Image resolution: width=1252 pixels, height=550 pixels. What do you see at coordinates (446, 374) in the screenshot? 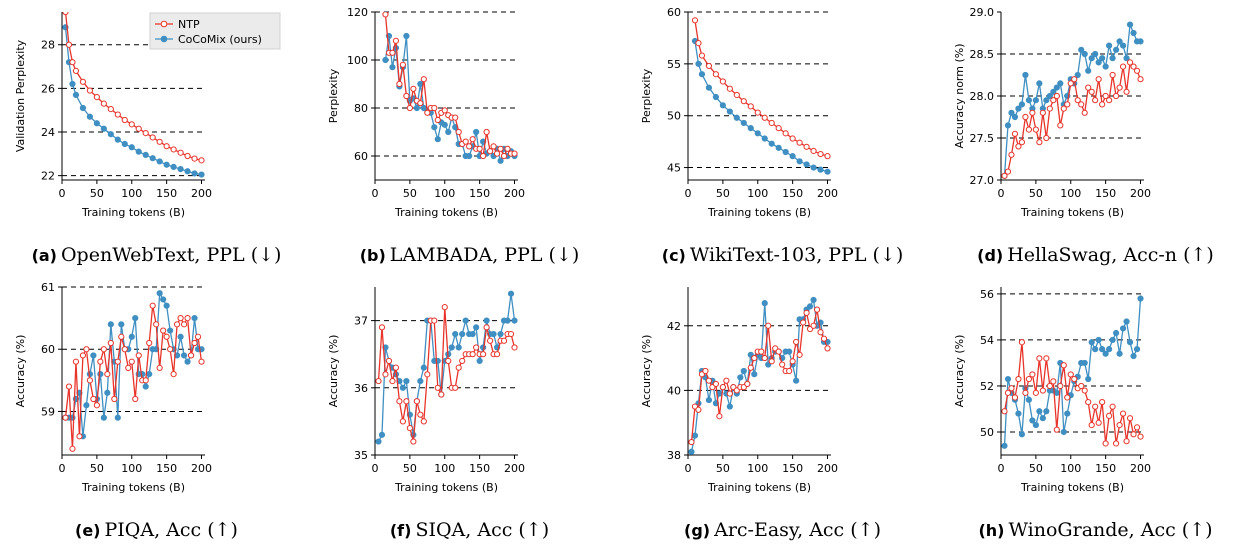
I see `ntp-series-line` at bounding box center [446, 374].